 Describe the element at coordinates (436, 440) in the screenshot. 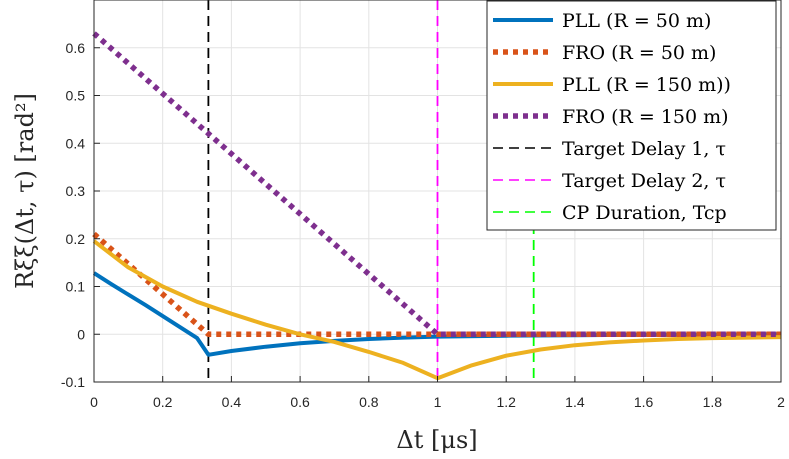

I see `x-axis-title: Δt [μs]` at that location.